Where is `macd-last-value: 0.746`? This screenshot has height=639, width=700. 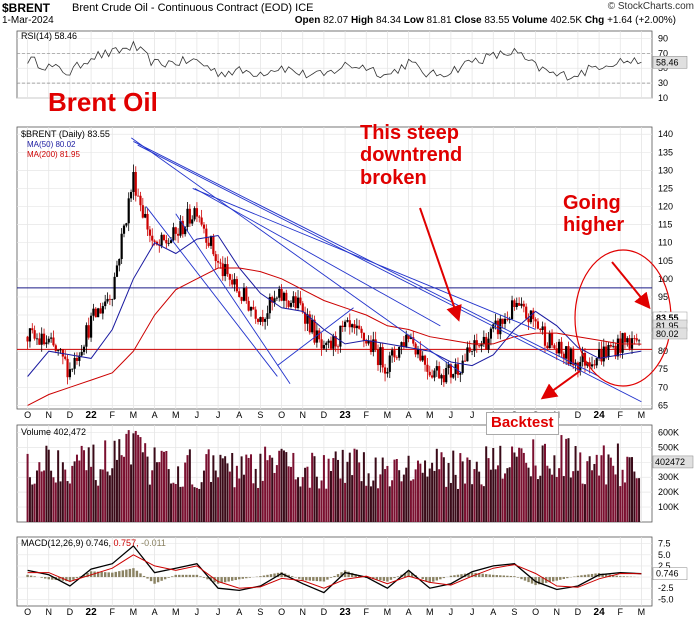 macd-last-value: 0.746 is located at coordinates (667, 574).